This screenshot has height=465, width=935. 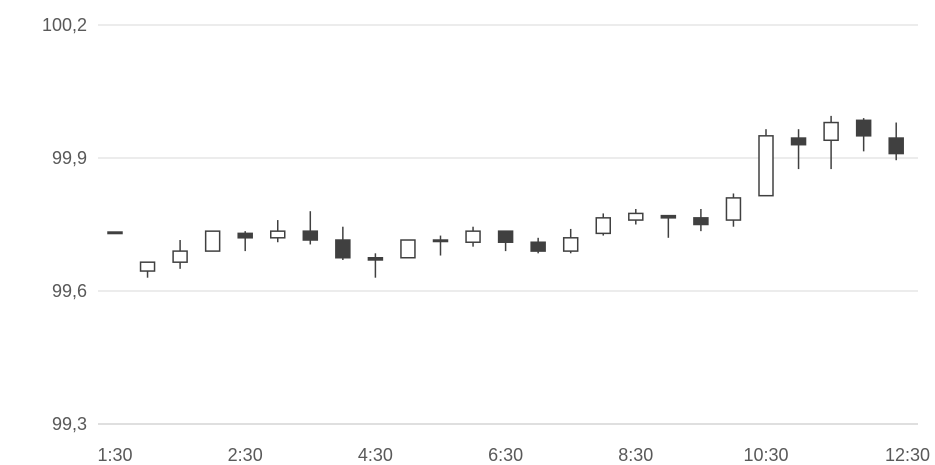 What do you see at coordinates (245, 455) in the screenshot?
I see `x-tick-label: 2:30` at bounding box center [245, 455].